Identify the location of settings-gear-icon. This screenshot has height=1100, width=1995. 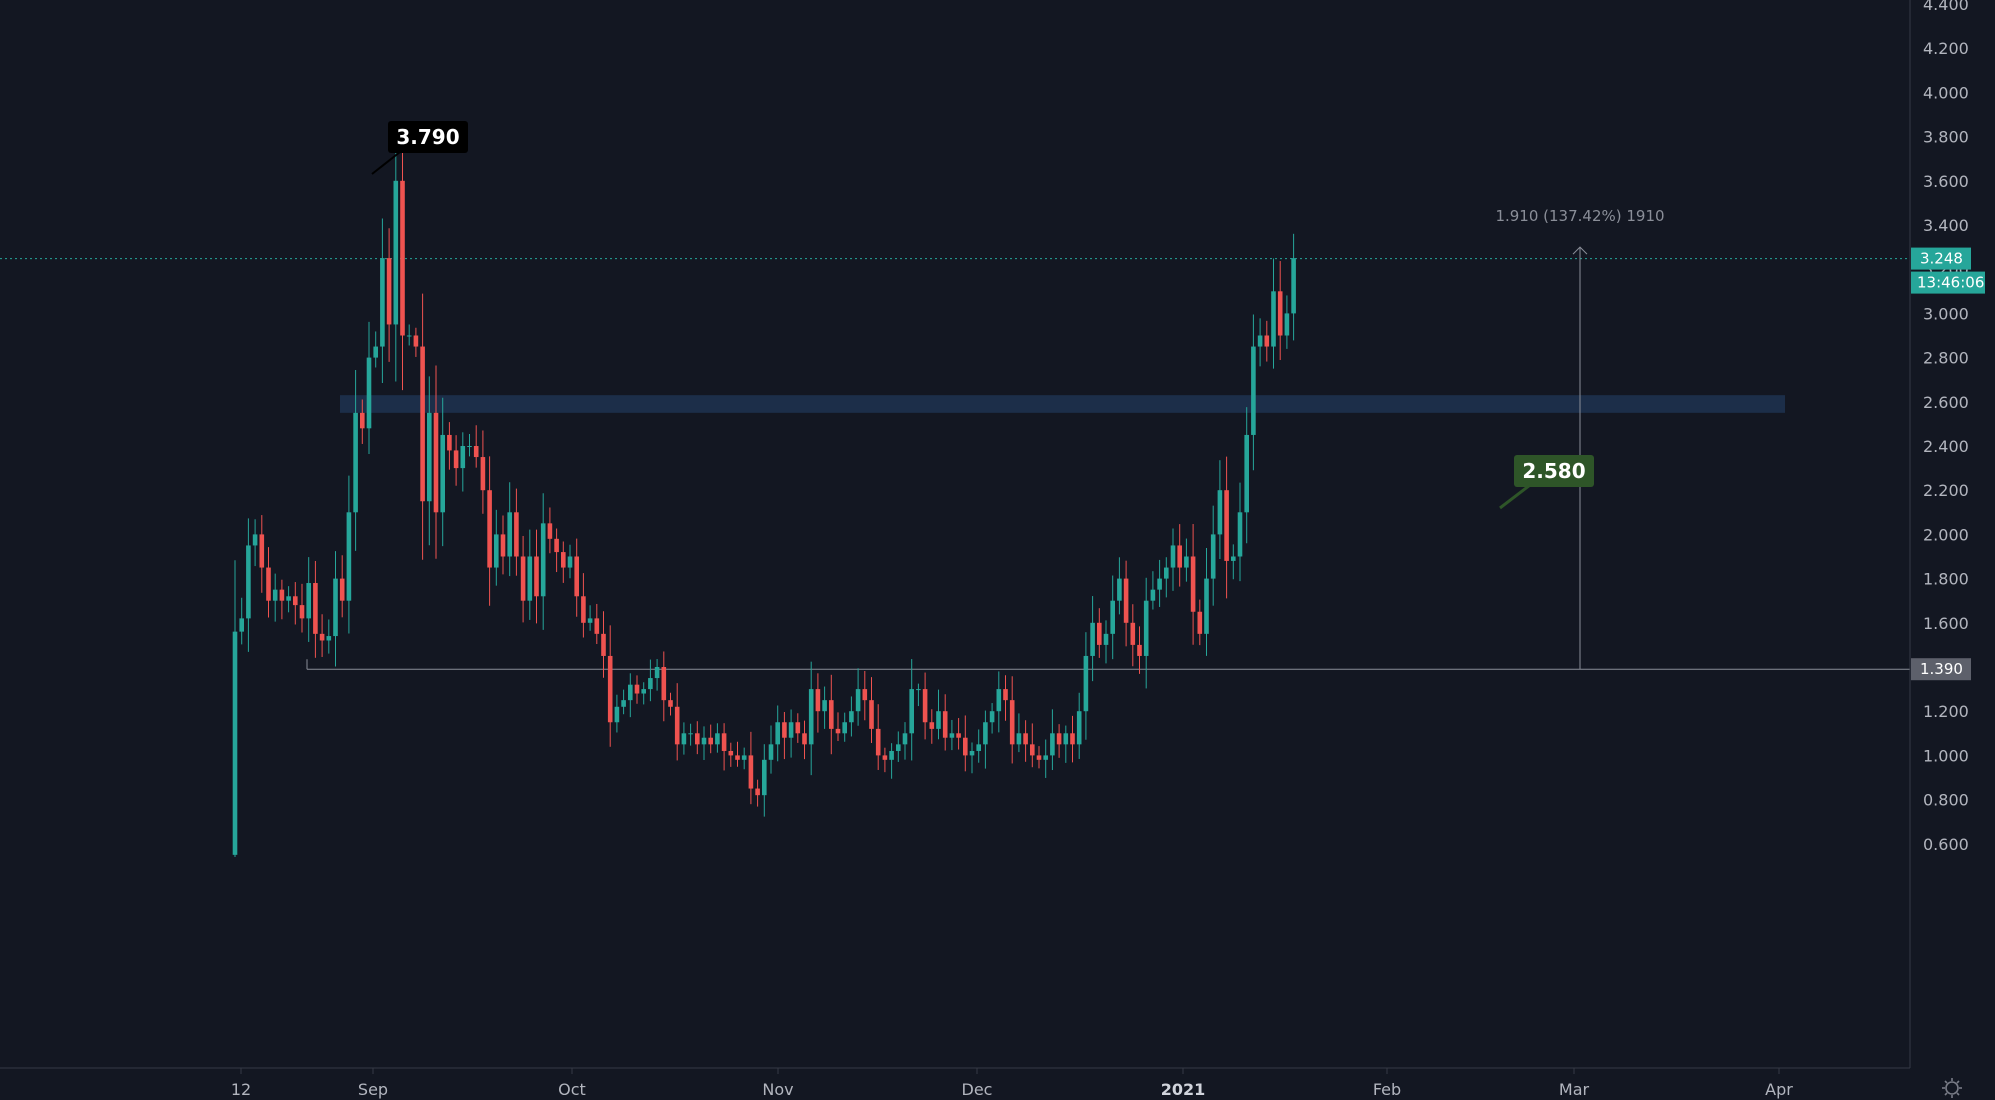
(1952, 1088).